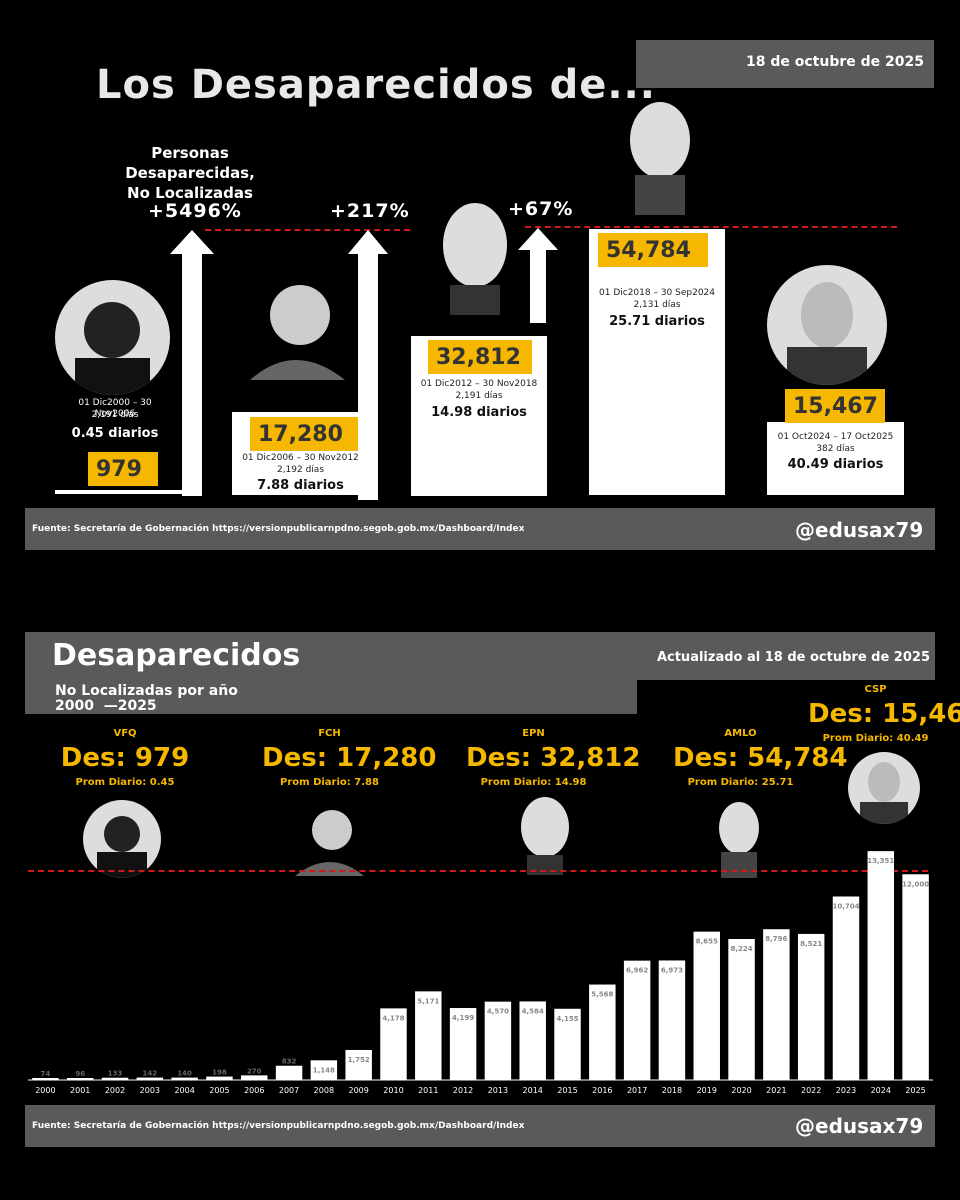 This screenshot has width=960, height=1200. I want to click on bar-2012, so click(463, 1044).